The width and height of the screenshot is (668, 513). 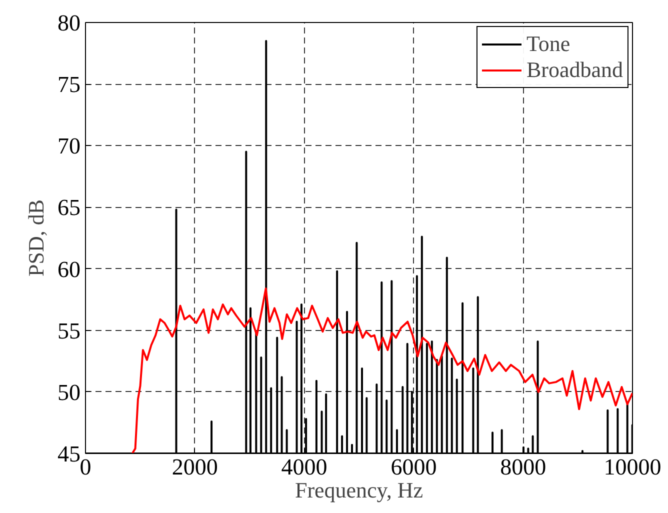 I want to click on x-tick-label: 4000, so click(x=304, y=467).